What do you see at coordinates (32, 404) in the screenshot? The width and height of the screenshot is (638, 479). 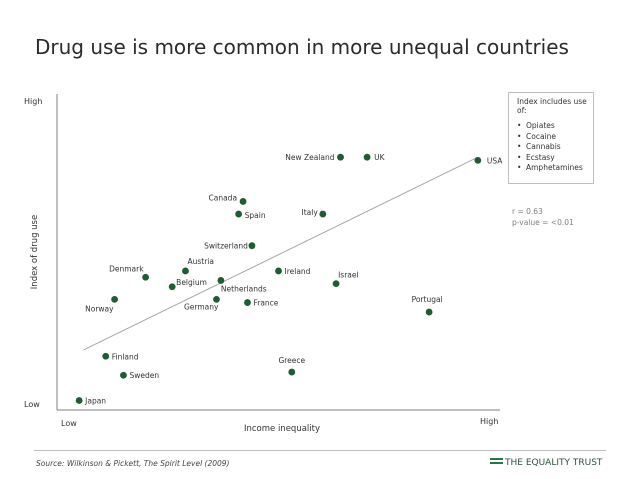 I see `y-low-label: Low` at bounding box center [32, 404].